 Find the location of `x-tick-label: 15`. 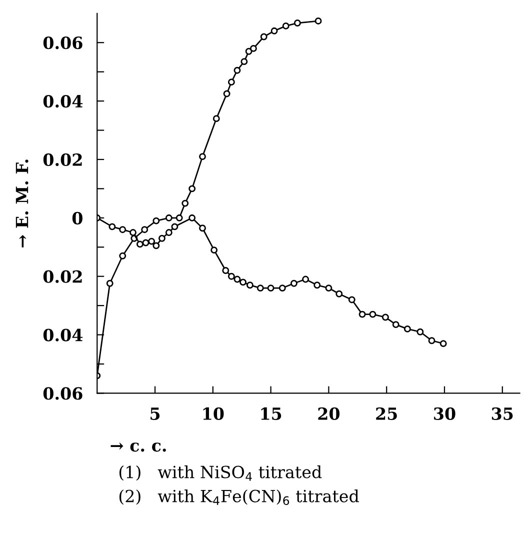

x-tick-label: 15 is located at coordinates (271, 413).